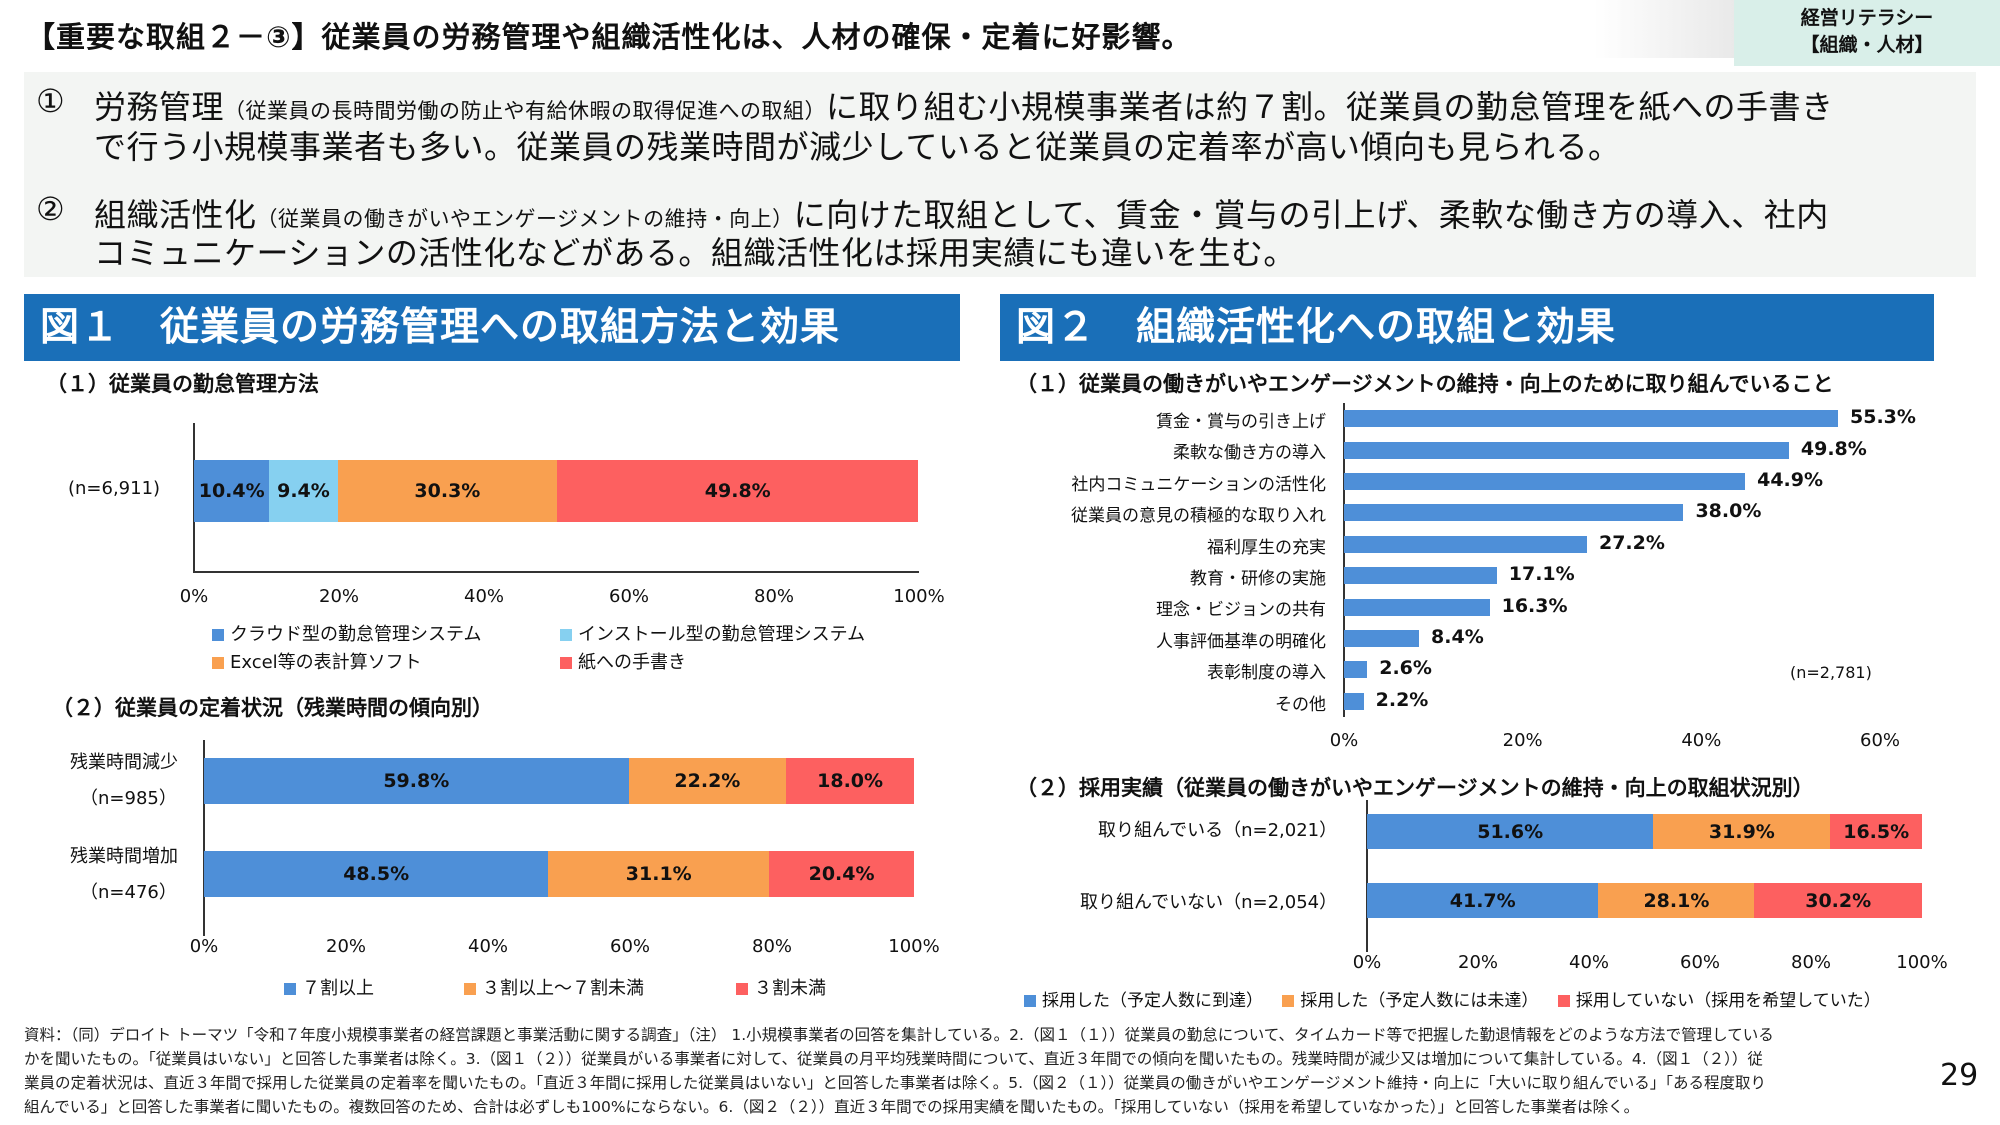  Describe the element at coordinates (556, 572) in the screenshot. I see `fig1-c1-xaxis` at that location.